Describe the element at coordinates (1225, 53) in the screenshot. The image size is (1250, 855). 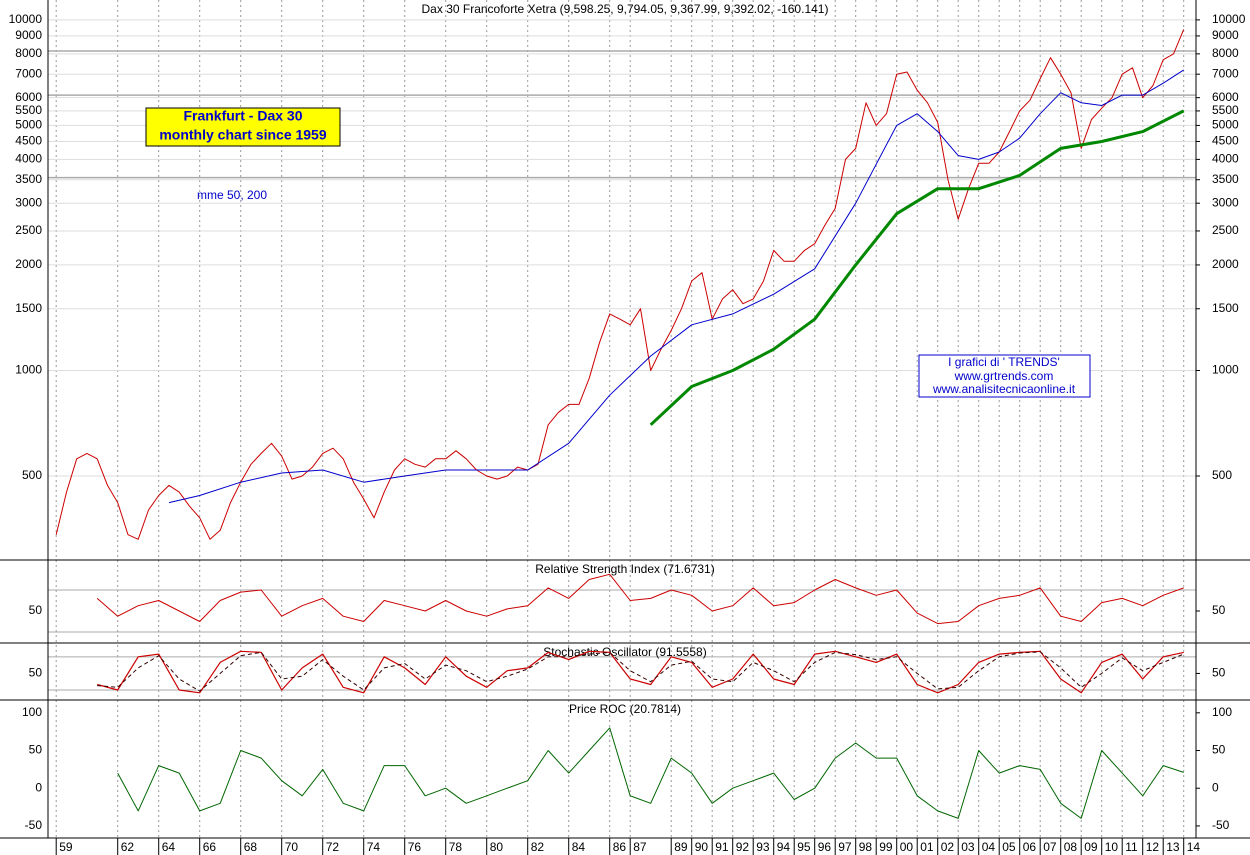
I see `y2-tick-label: 8000` at that location.